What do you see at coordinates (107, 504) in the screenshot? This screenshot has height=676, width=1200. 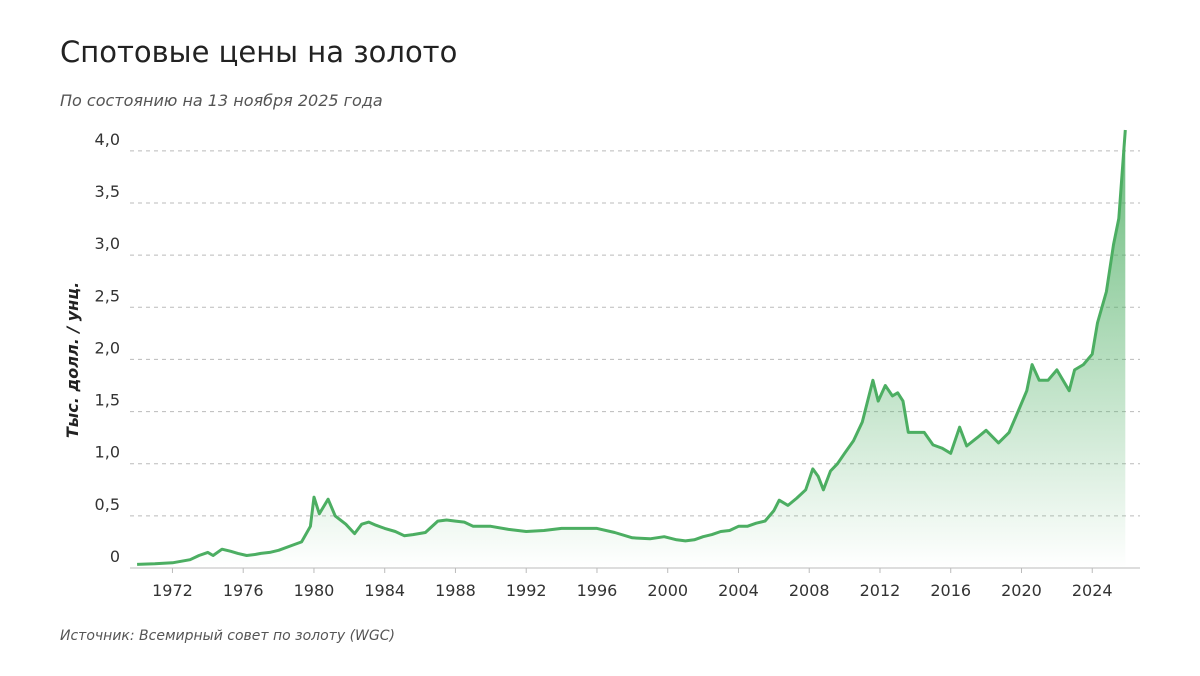 I see `y-tick-label: 0,5` at bounding box center [107, 504].